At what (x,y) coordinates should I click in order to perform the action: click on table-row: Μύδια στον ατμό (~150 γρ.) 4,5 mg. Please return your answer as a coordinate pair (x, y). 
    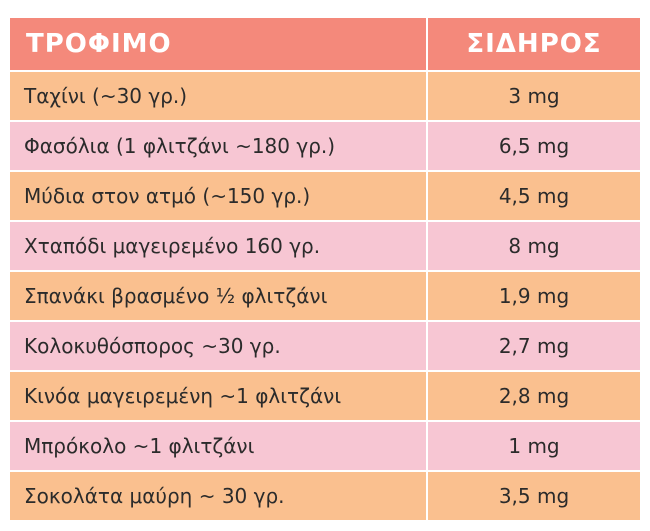
    Looking at the image, I should click on (325, 196).